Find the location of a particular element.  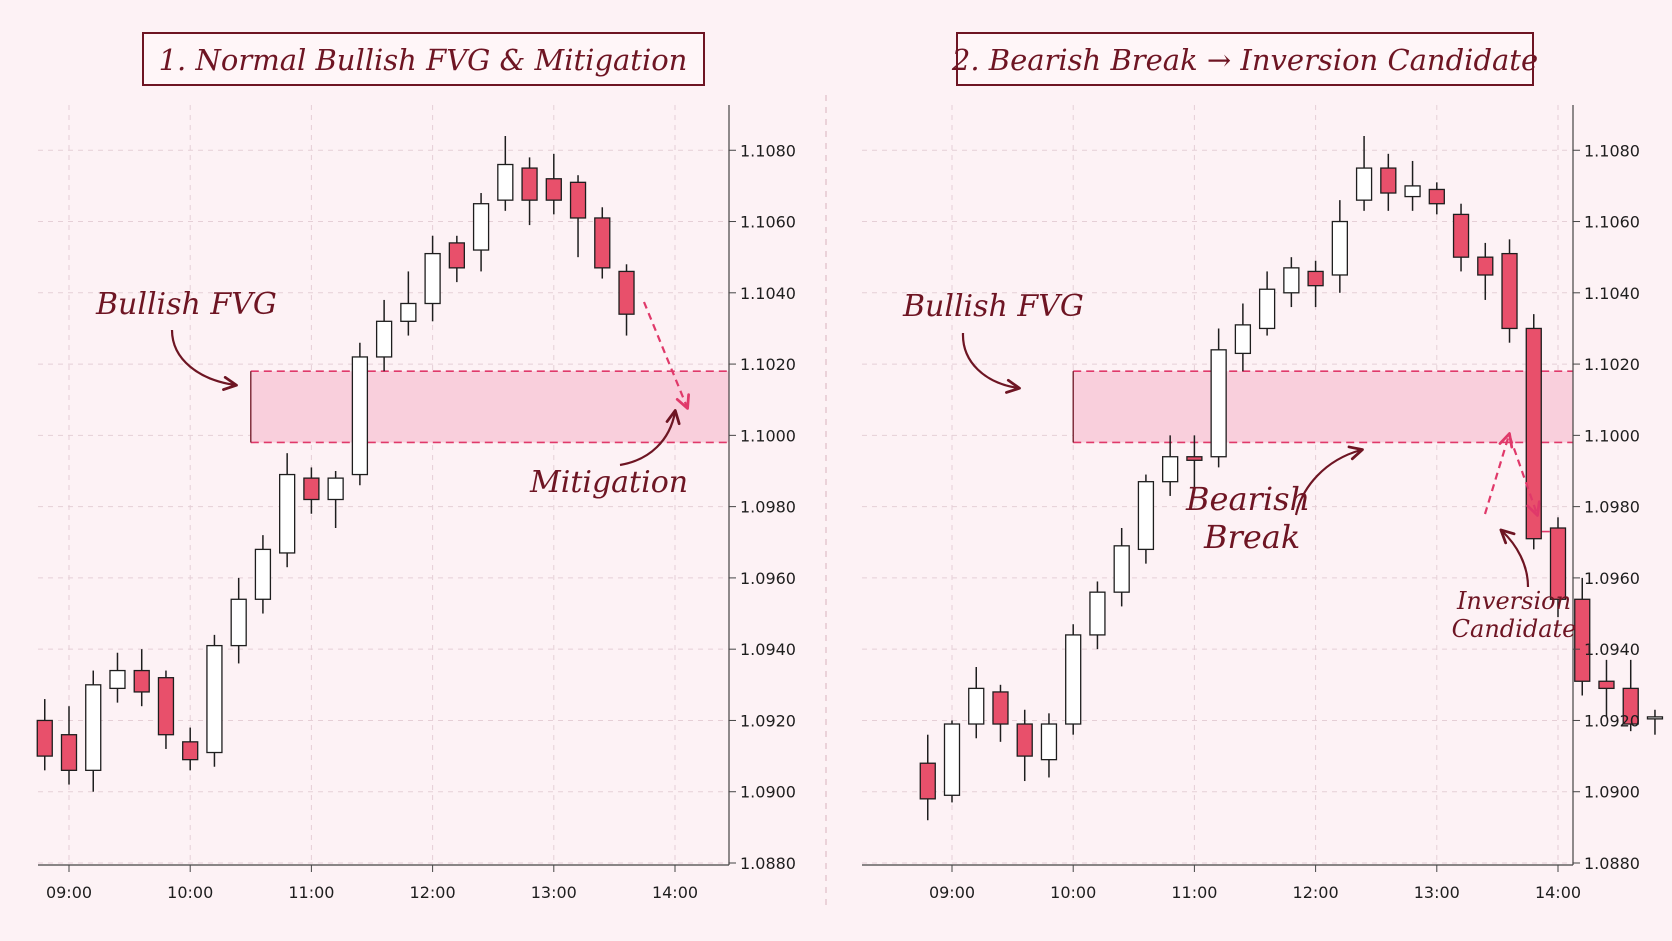

y-tick-label: 1.0960 is located at coordinates (768, 578).